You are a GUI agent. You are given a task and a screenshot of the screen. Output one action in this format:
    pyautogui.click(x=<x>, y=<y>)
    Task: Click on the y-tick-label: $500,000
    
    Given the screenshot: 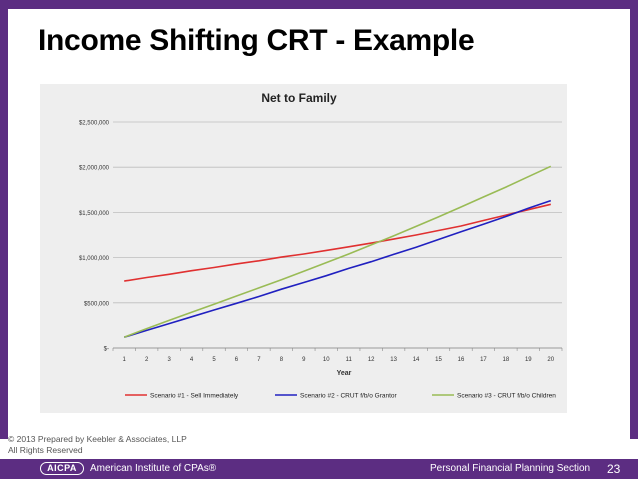 What is the action you would take?
    pyautogui.click(x=97, y=304)
    